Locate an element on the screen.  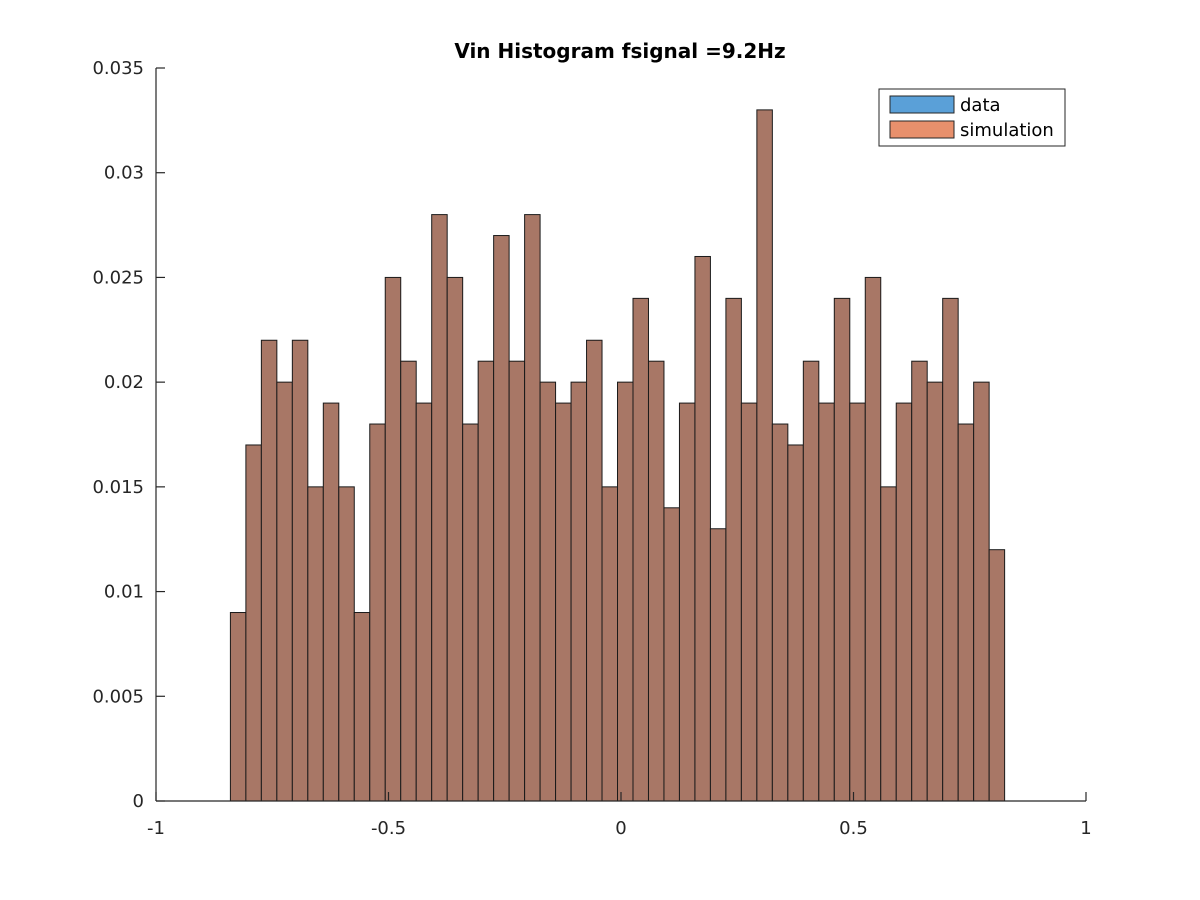
y-tick-label: 0.02 is located at coordinates (124, 382).